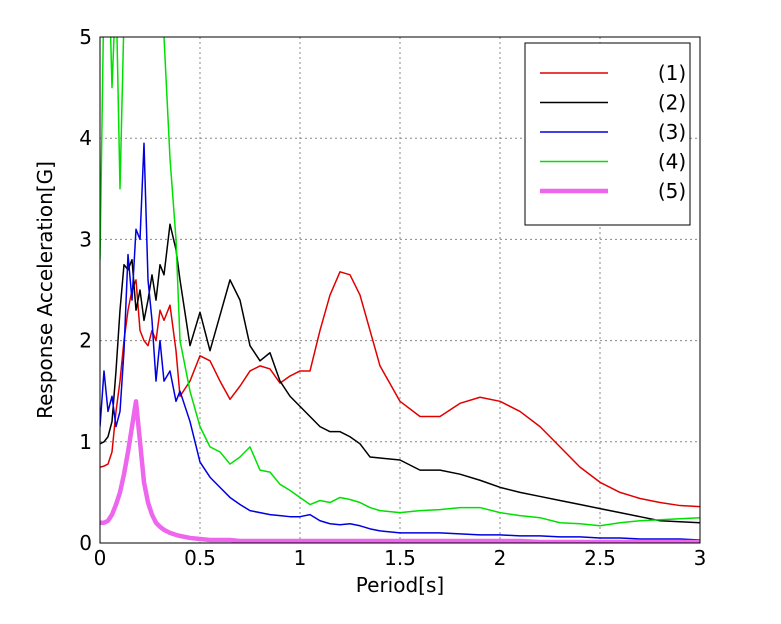  I want to click on x-tick-label: 3, so click(700, 558).